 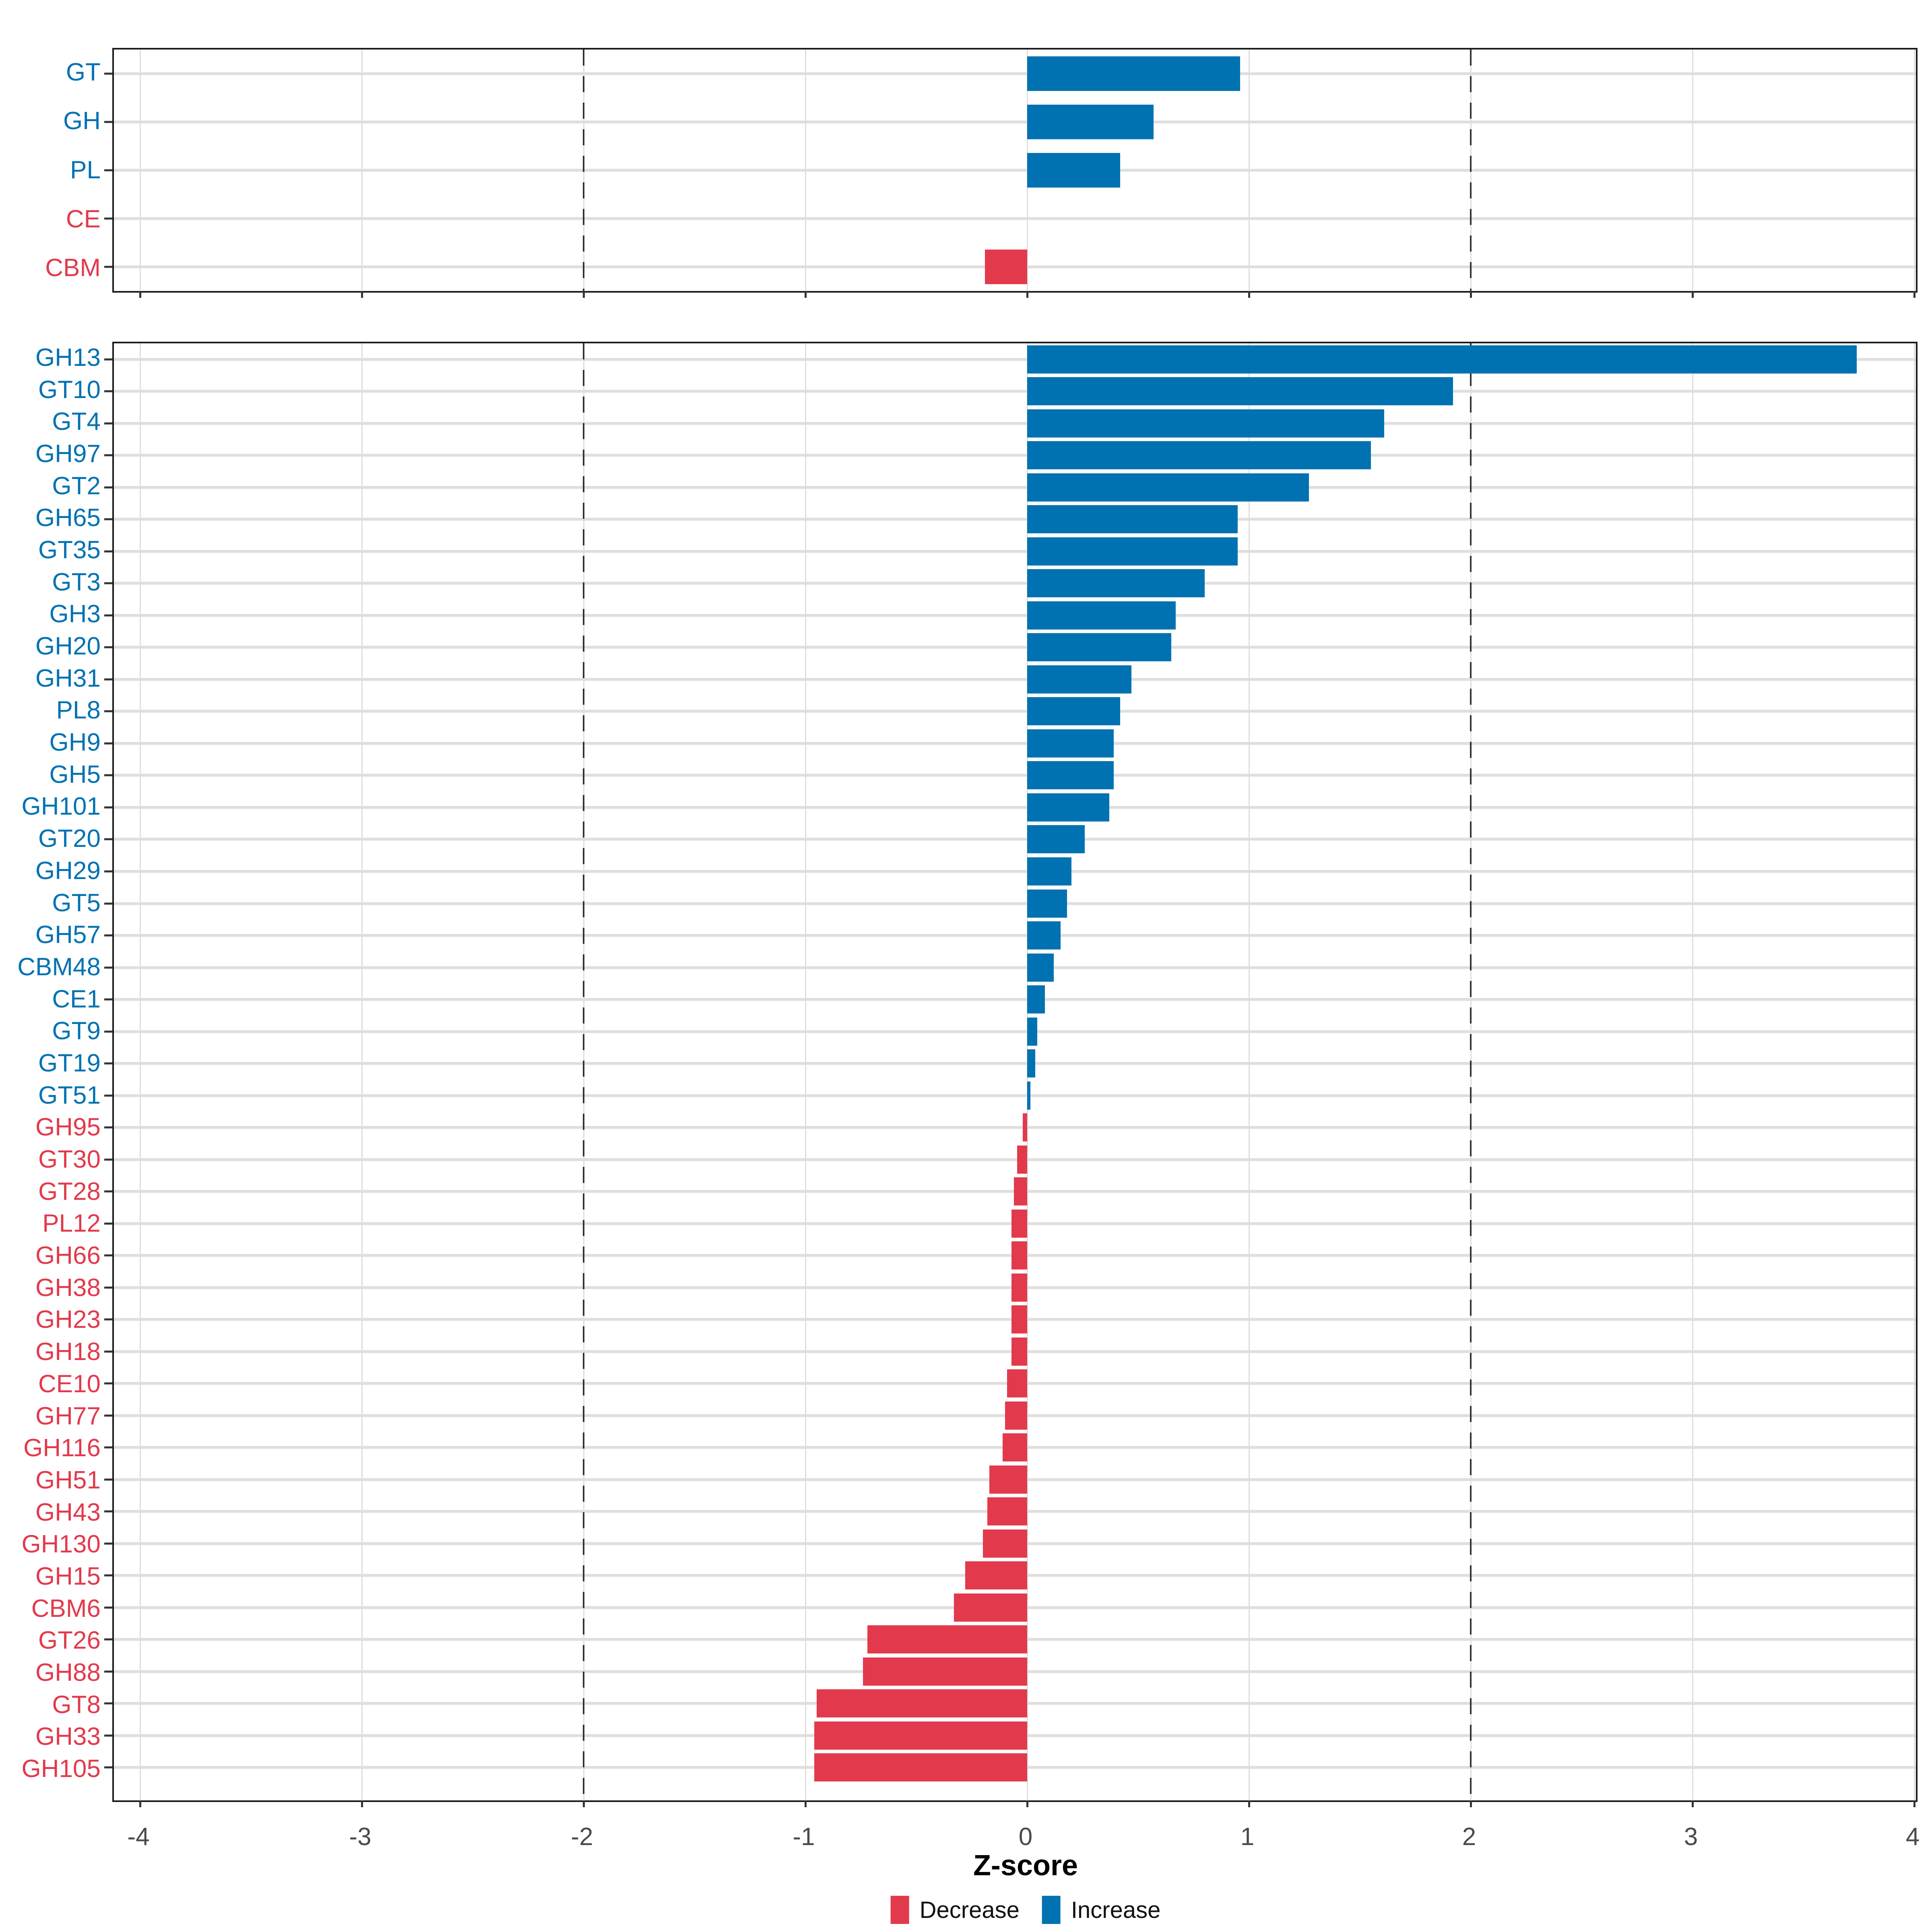 I want to click on bar-CBM48, so click(x=1040, y=967).